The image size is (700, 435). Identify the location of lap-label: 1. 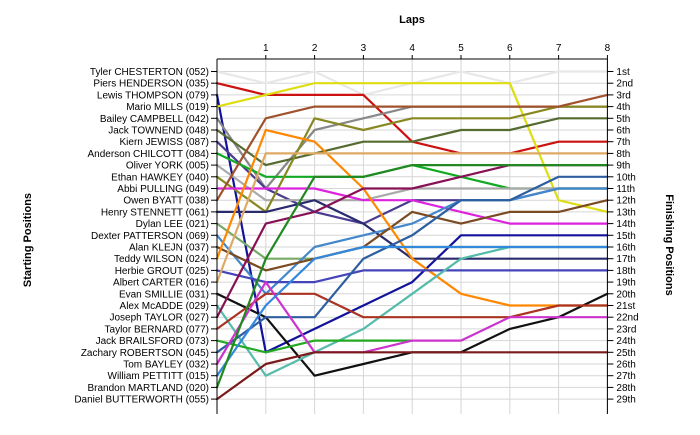
(266, 48).